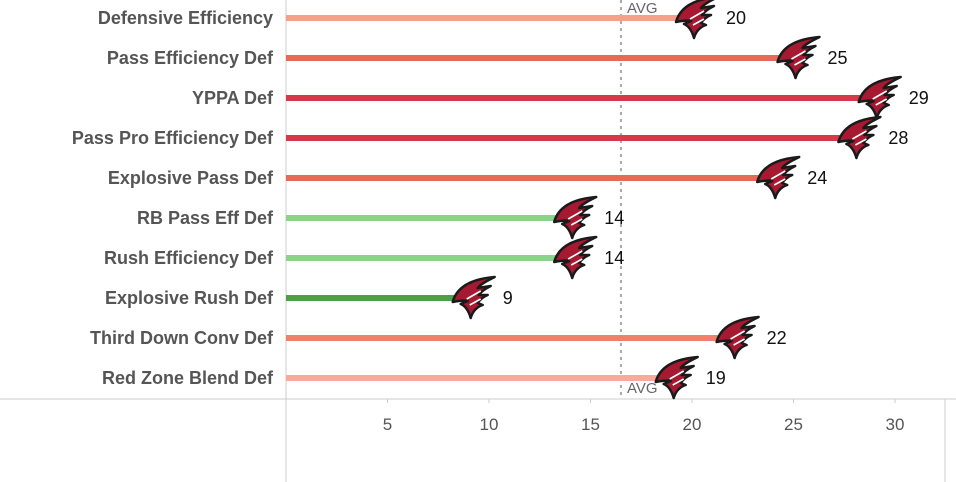  I want to click on category-label: Defensive Efficiency, so click(185, 18).